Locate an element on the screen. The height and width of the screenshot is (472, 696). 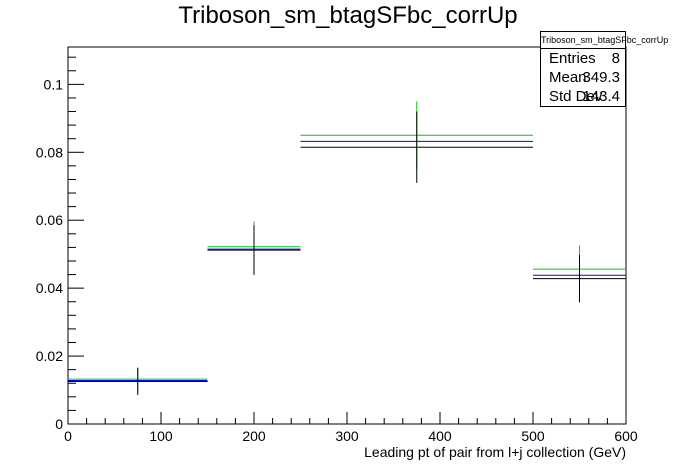
x-tick-label: 200 is located at coordinates (254, 436).